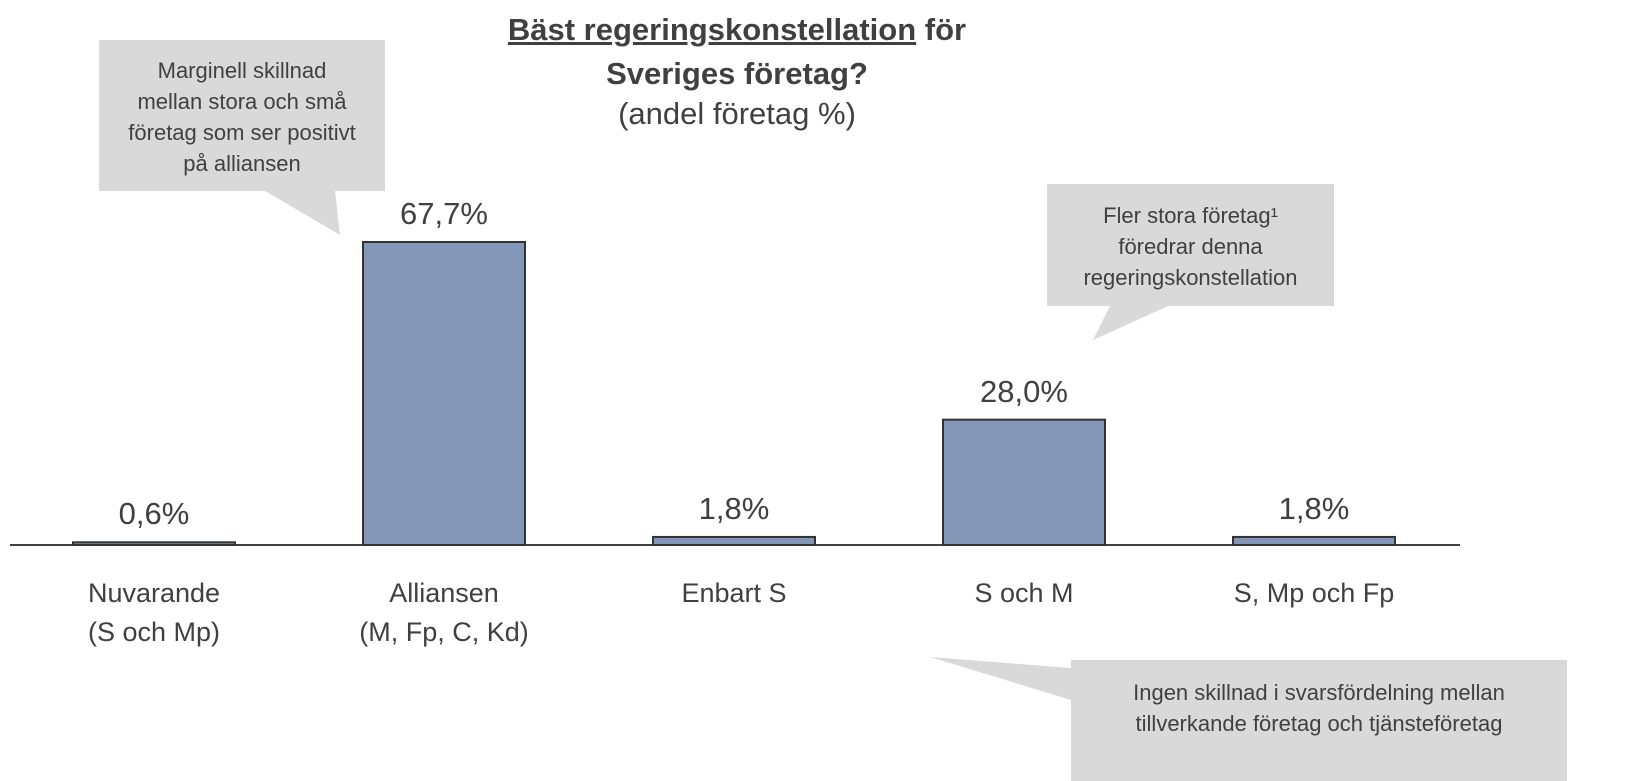 This screenshot has height=781, width=1637. Describe the element at coordinates (1024, 593) in the screenshot. I see `x-tick-label: S och M` at that location.